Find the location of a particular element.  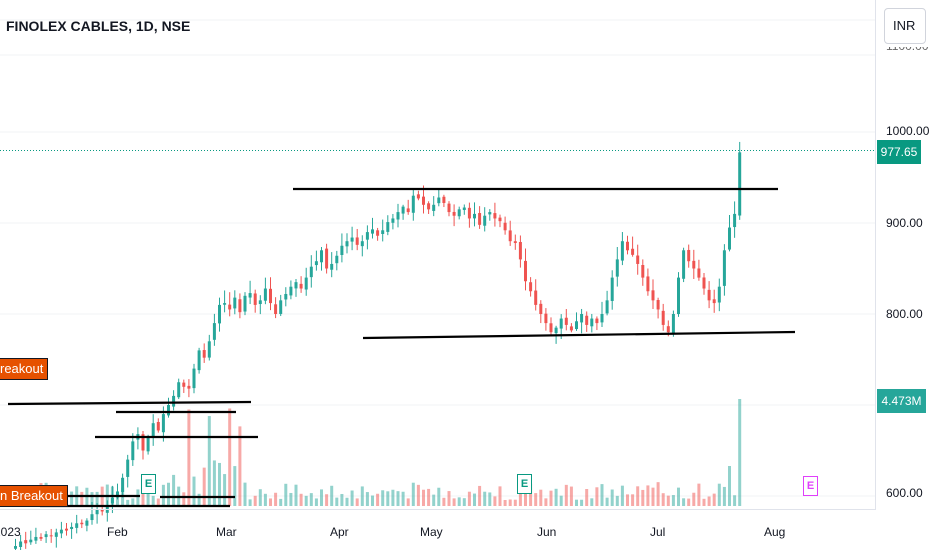

currency-button: INR is located at coordinates (905, 26).